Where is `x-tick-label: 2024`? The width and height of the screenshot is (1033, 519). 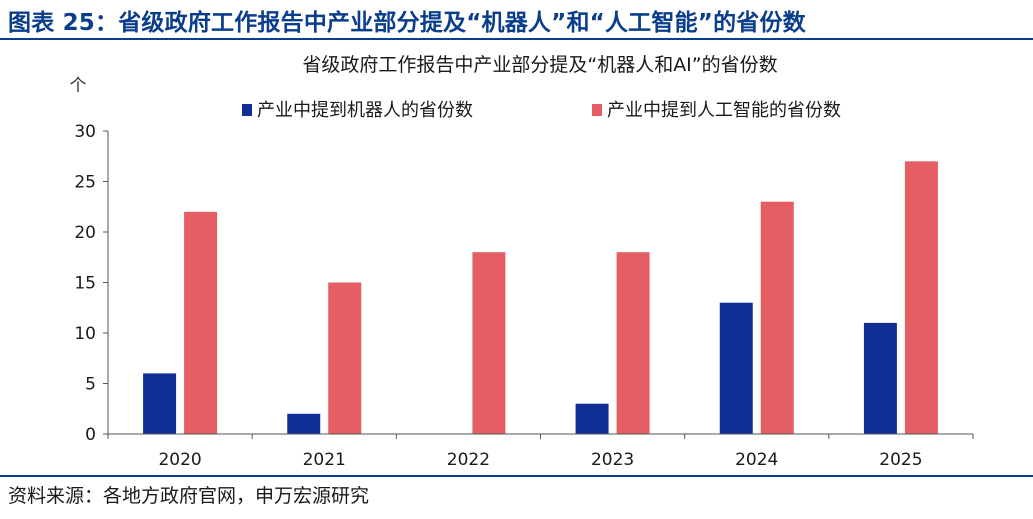
x-tick-label: 2024 is located at coordinates (756, 460).